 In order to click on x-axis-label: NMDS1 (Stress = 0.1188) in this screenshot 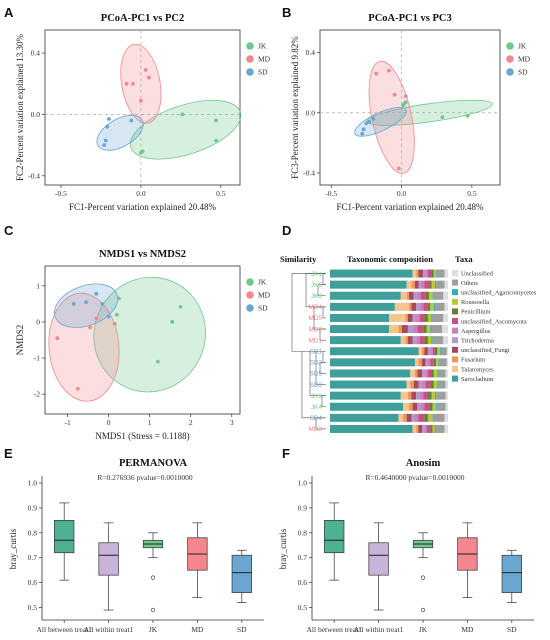, I will do `click(142, 436)`.